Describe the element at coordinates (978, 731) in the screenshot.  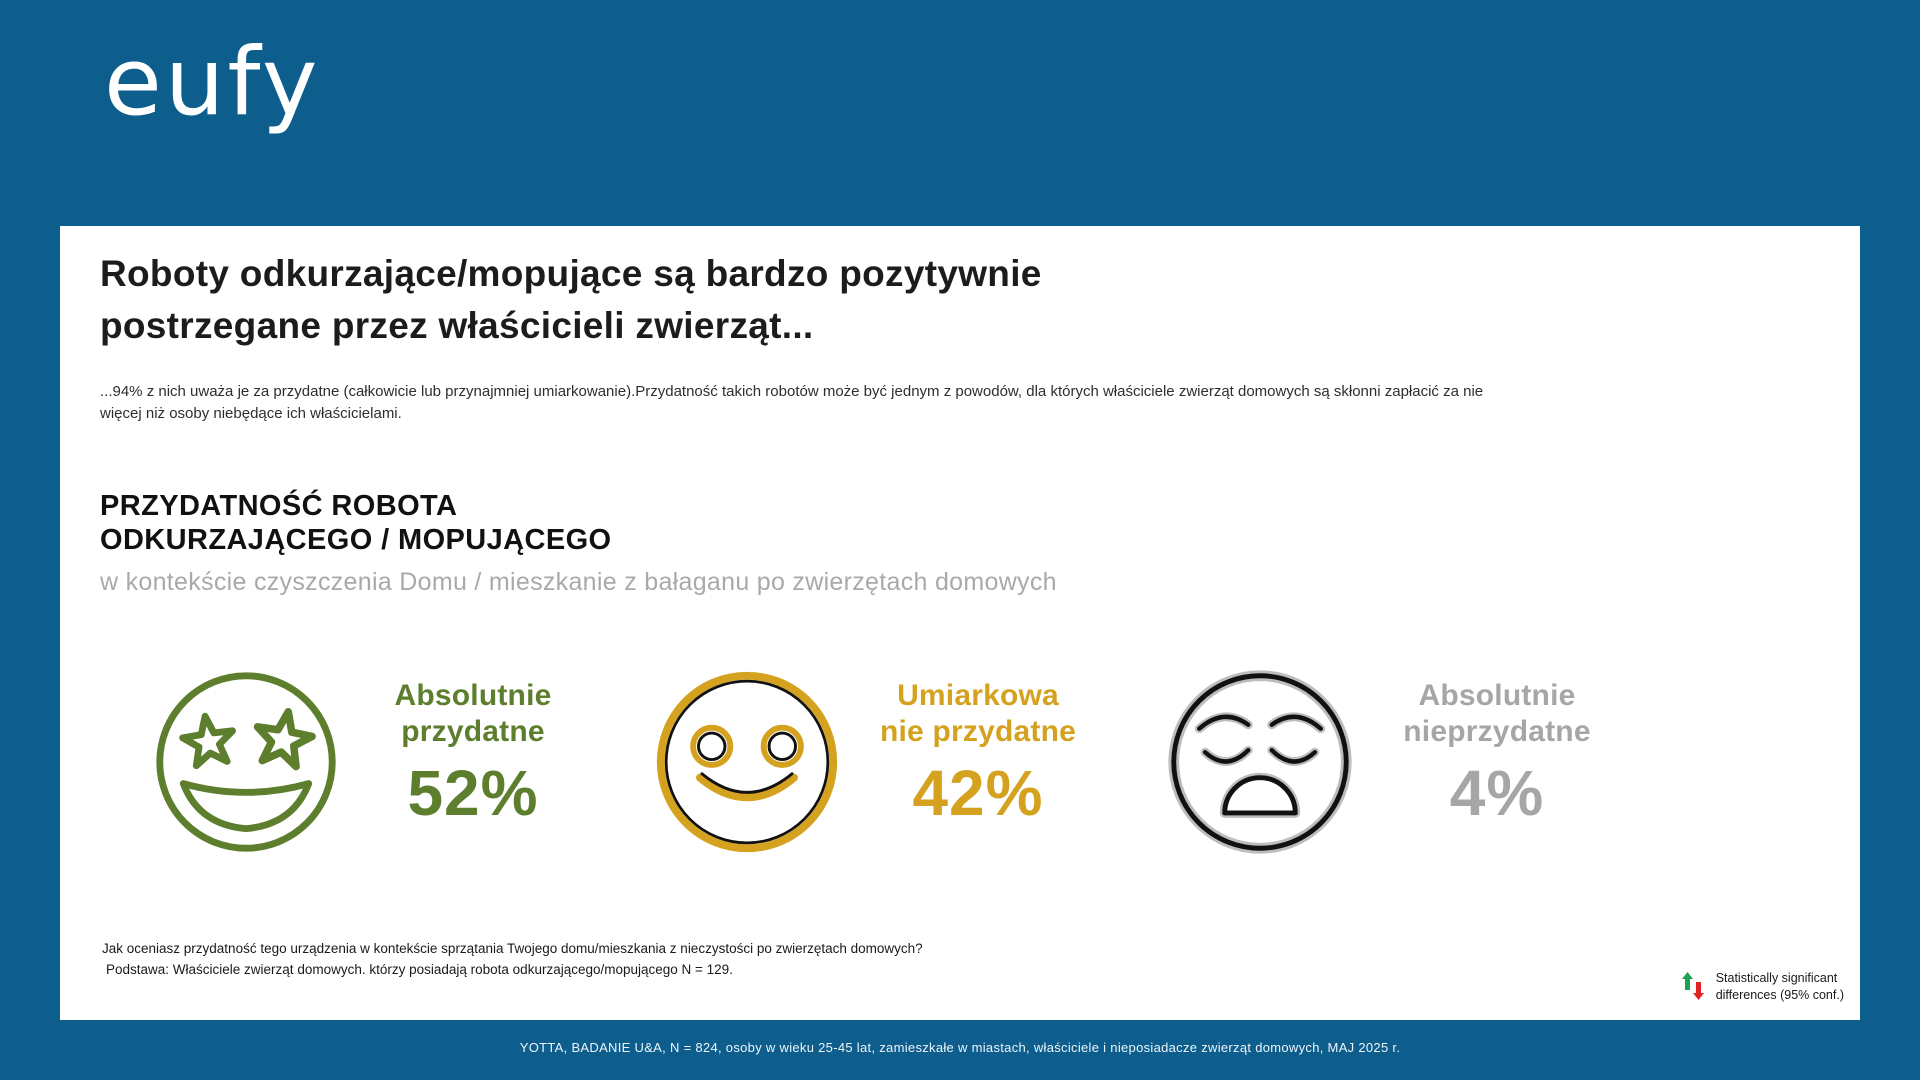
I see `result-label-line2: nie przydatne` at that location.